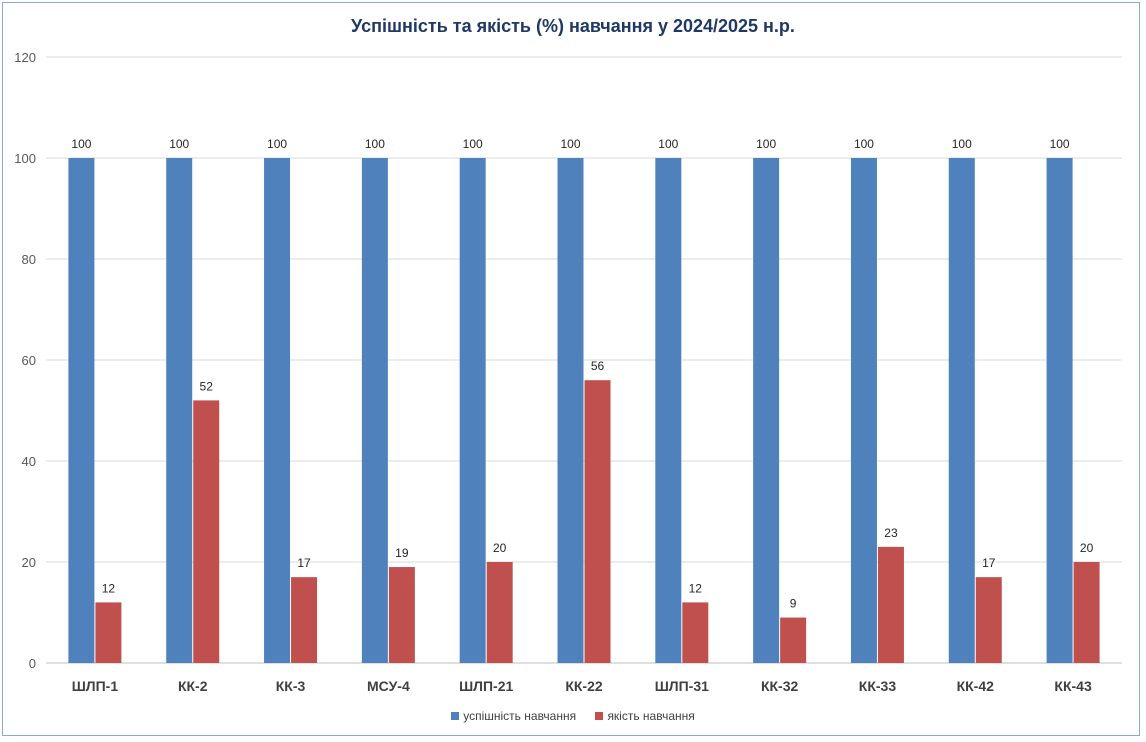 The width and height of the screenshot is (1146, 742). I want to click on x-tick-label: КК-2, so click(193, 686).